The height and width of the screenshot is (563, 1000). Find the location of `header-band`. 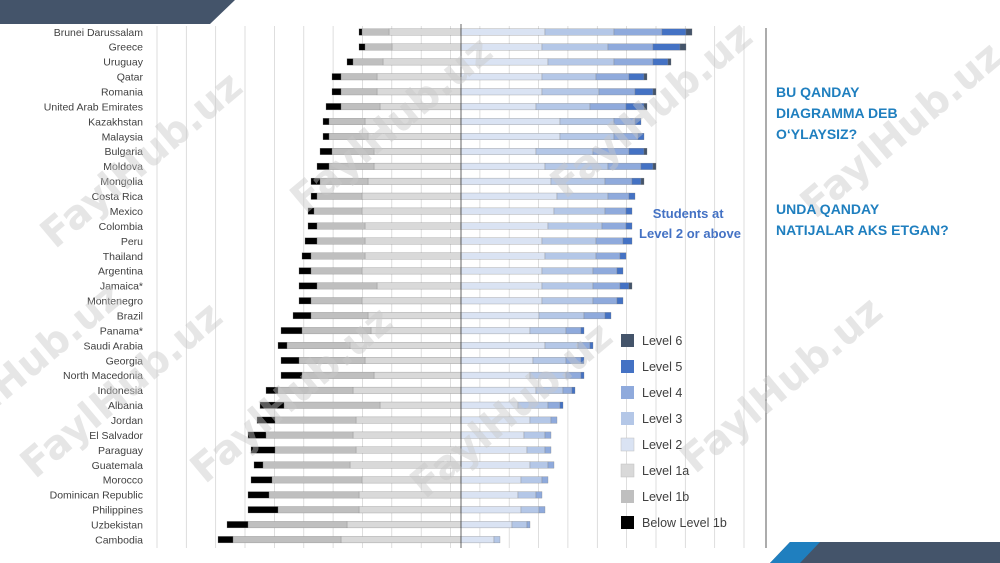

header-band is located at coordinates (117, 12).